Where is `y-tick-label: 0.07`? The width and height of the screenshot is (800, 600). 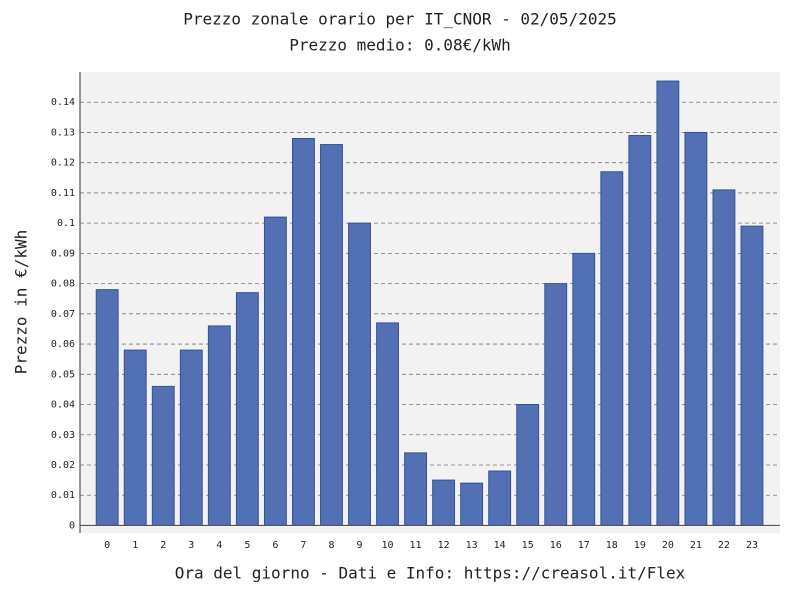
y-tick-label: 0.07 is located at coordinates (63, 314).